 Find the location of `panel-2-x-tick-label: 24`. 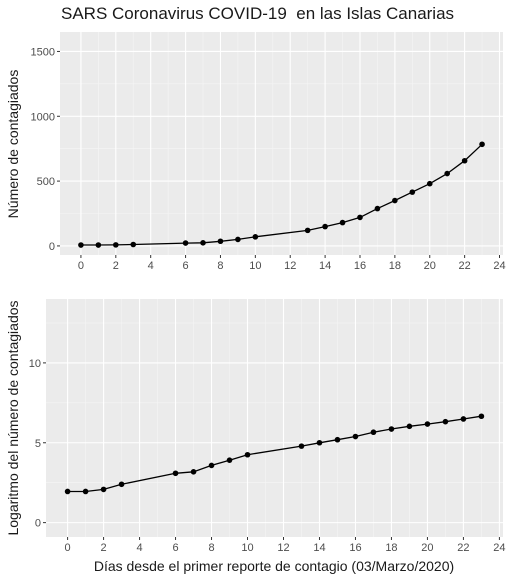

panel-2-x-tick-label: 24 is located at coordinates (499, 548).